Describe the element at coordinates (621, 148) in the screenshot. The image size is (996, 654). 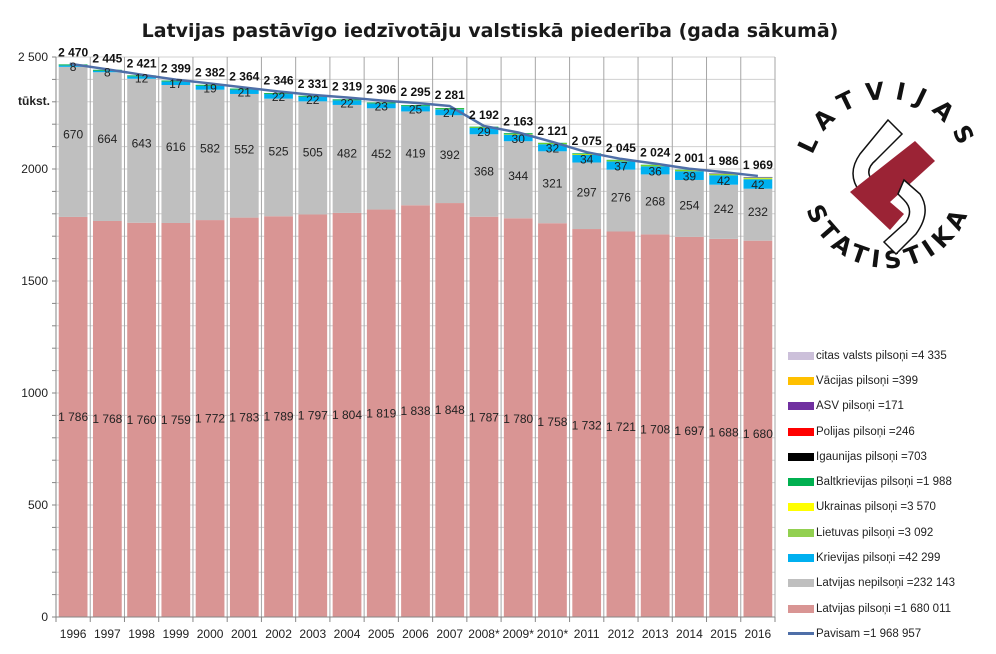
I see `data-label-total: 2 045` at that location.